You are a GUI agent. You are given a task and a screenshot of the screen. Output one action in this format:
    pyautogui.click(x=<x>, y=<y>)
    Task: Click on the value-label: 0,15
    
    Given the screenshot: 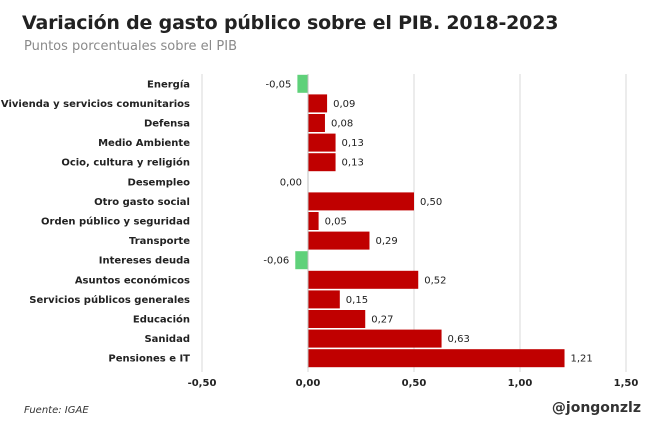 What is the action you would take?
    pyautogui.click(x=357, y=300)
    